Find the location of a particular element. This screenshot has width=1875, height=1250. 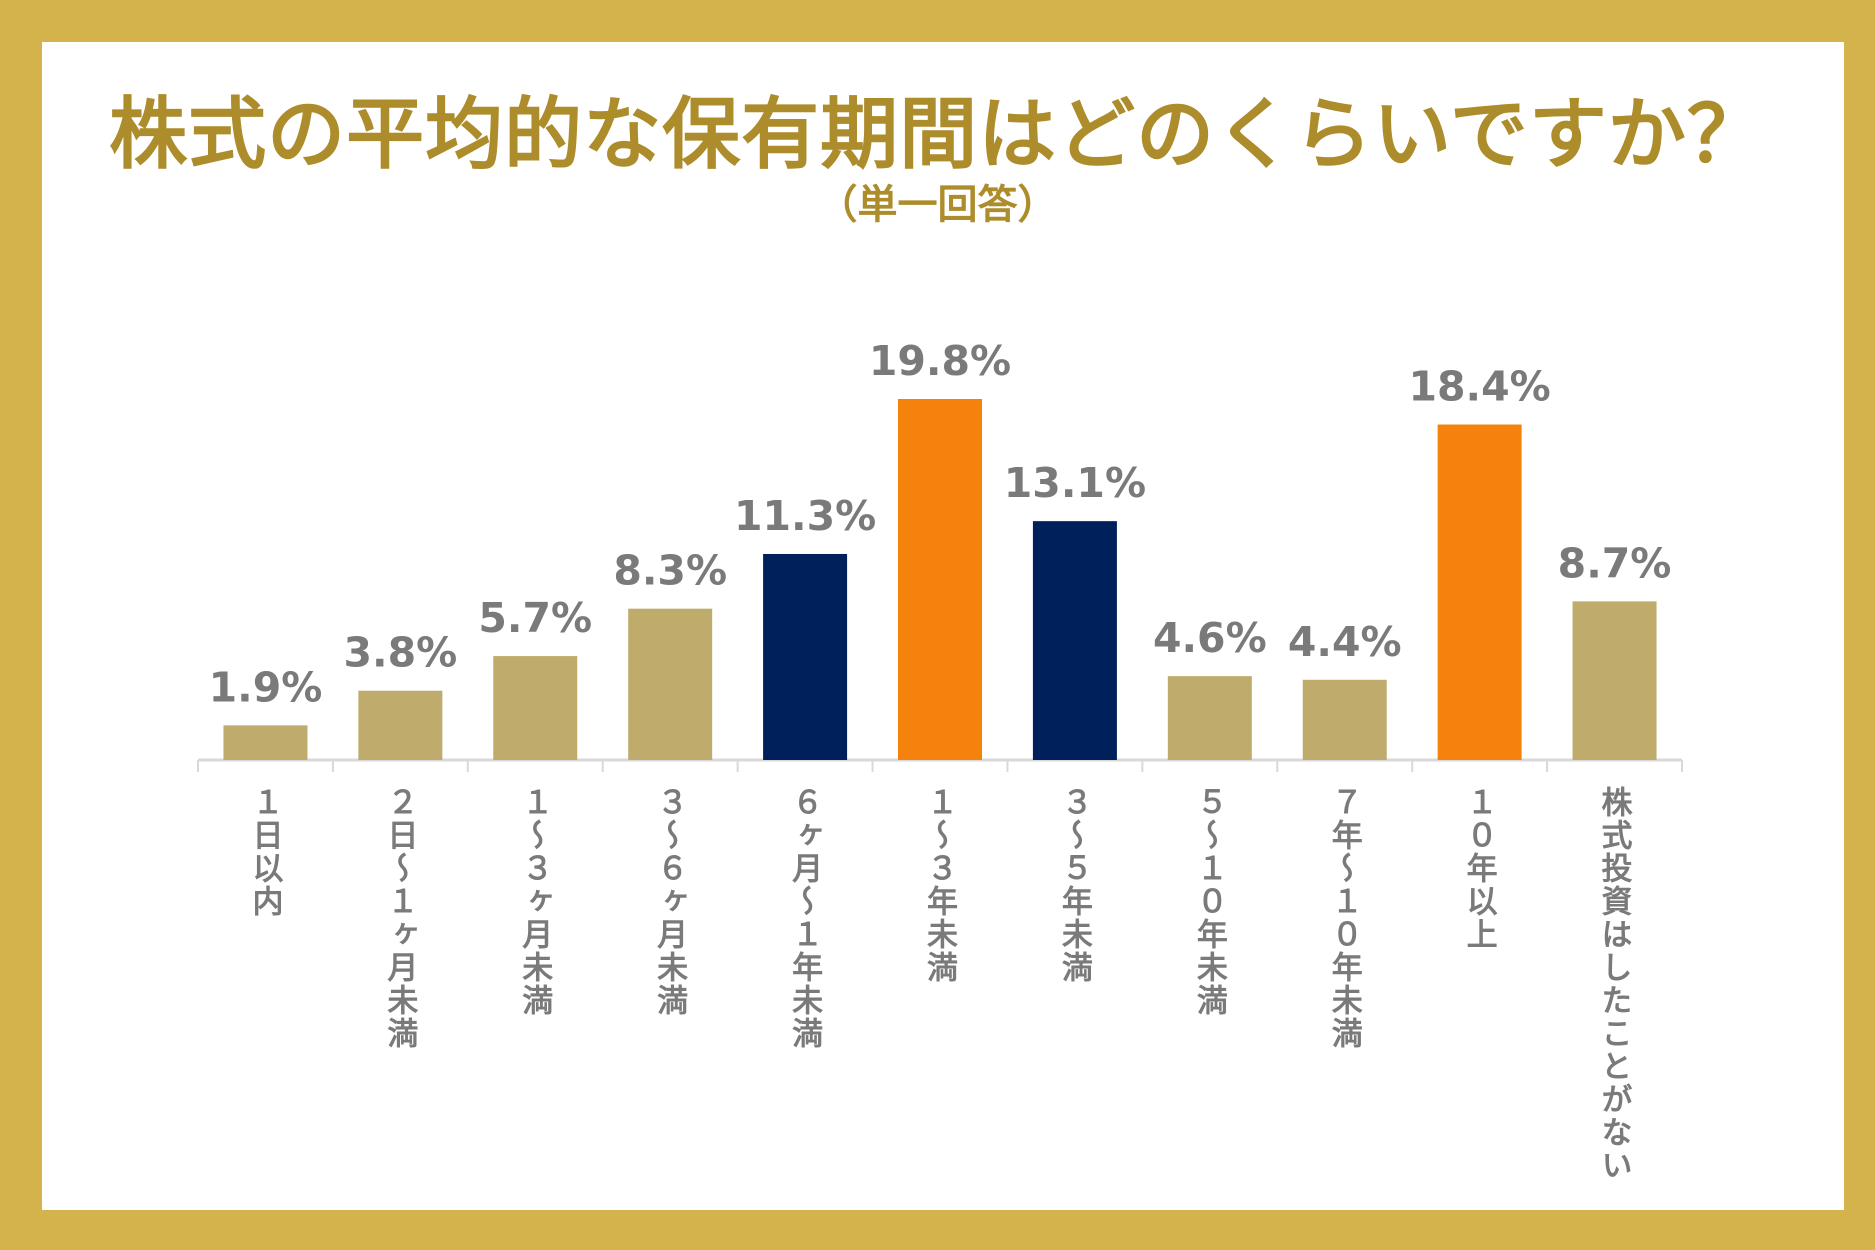

value-label-3: 5.7% is located at coordinates (535, 618).